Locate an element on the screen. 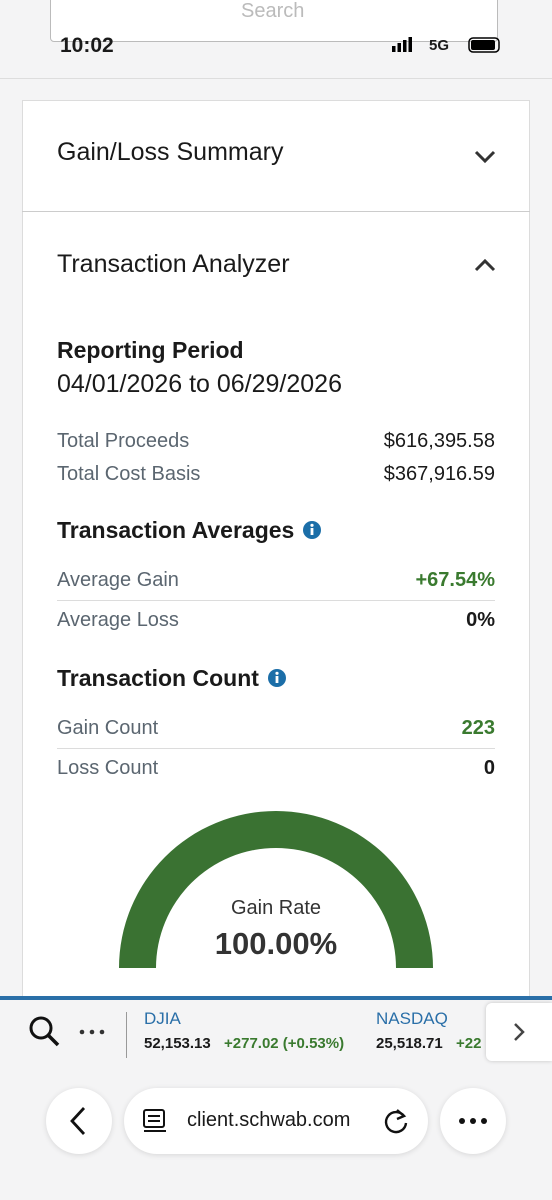 The image size is (552, 1200). heading: Transaction Count is located at coordinates (158, 678).